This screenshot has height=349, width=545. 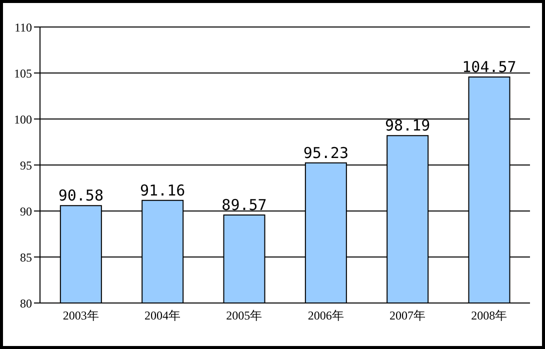 What do you see at coordinates (23, 27) in the screenshot?
I see `y-tick-label: 110` at bounding box center [23, 27].